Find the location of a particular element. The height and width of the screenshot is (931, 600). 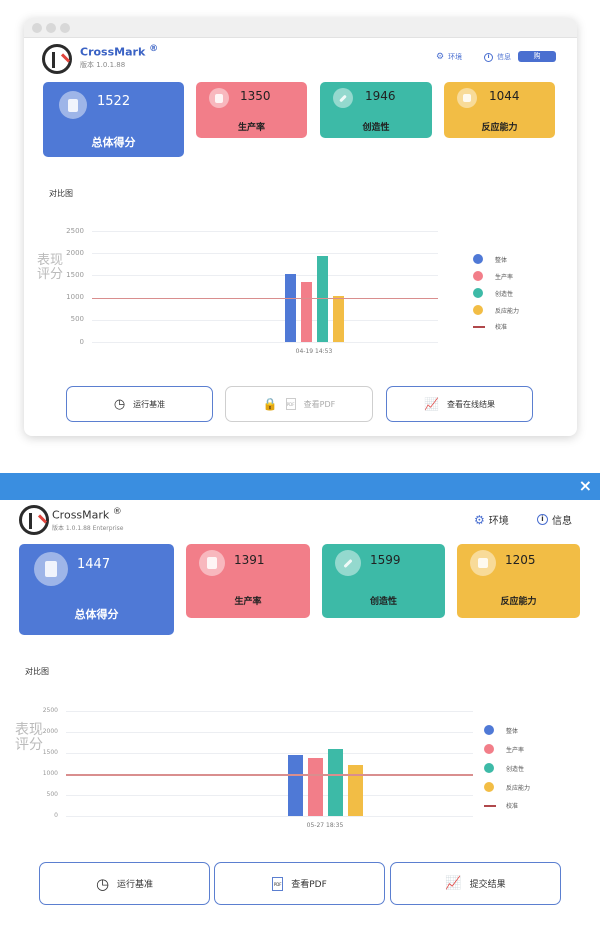

legend-item: 整体 is located at coordinates (490, 259).